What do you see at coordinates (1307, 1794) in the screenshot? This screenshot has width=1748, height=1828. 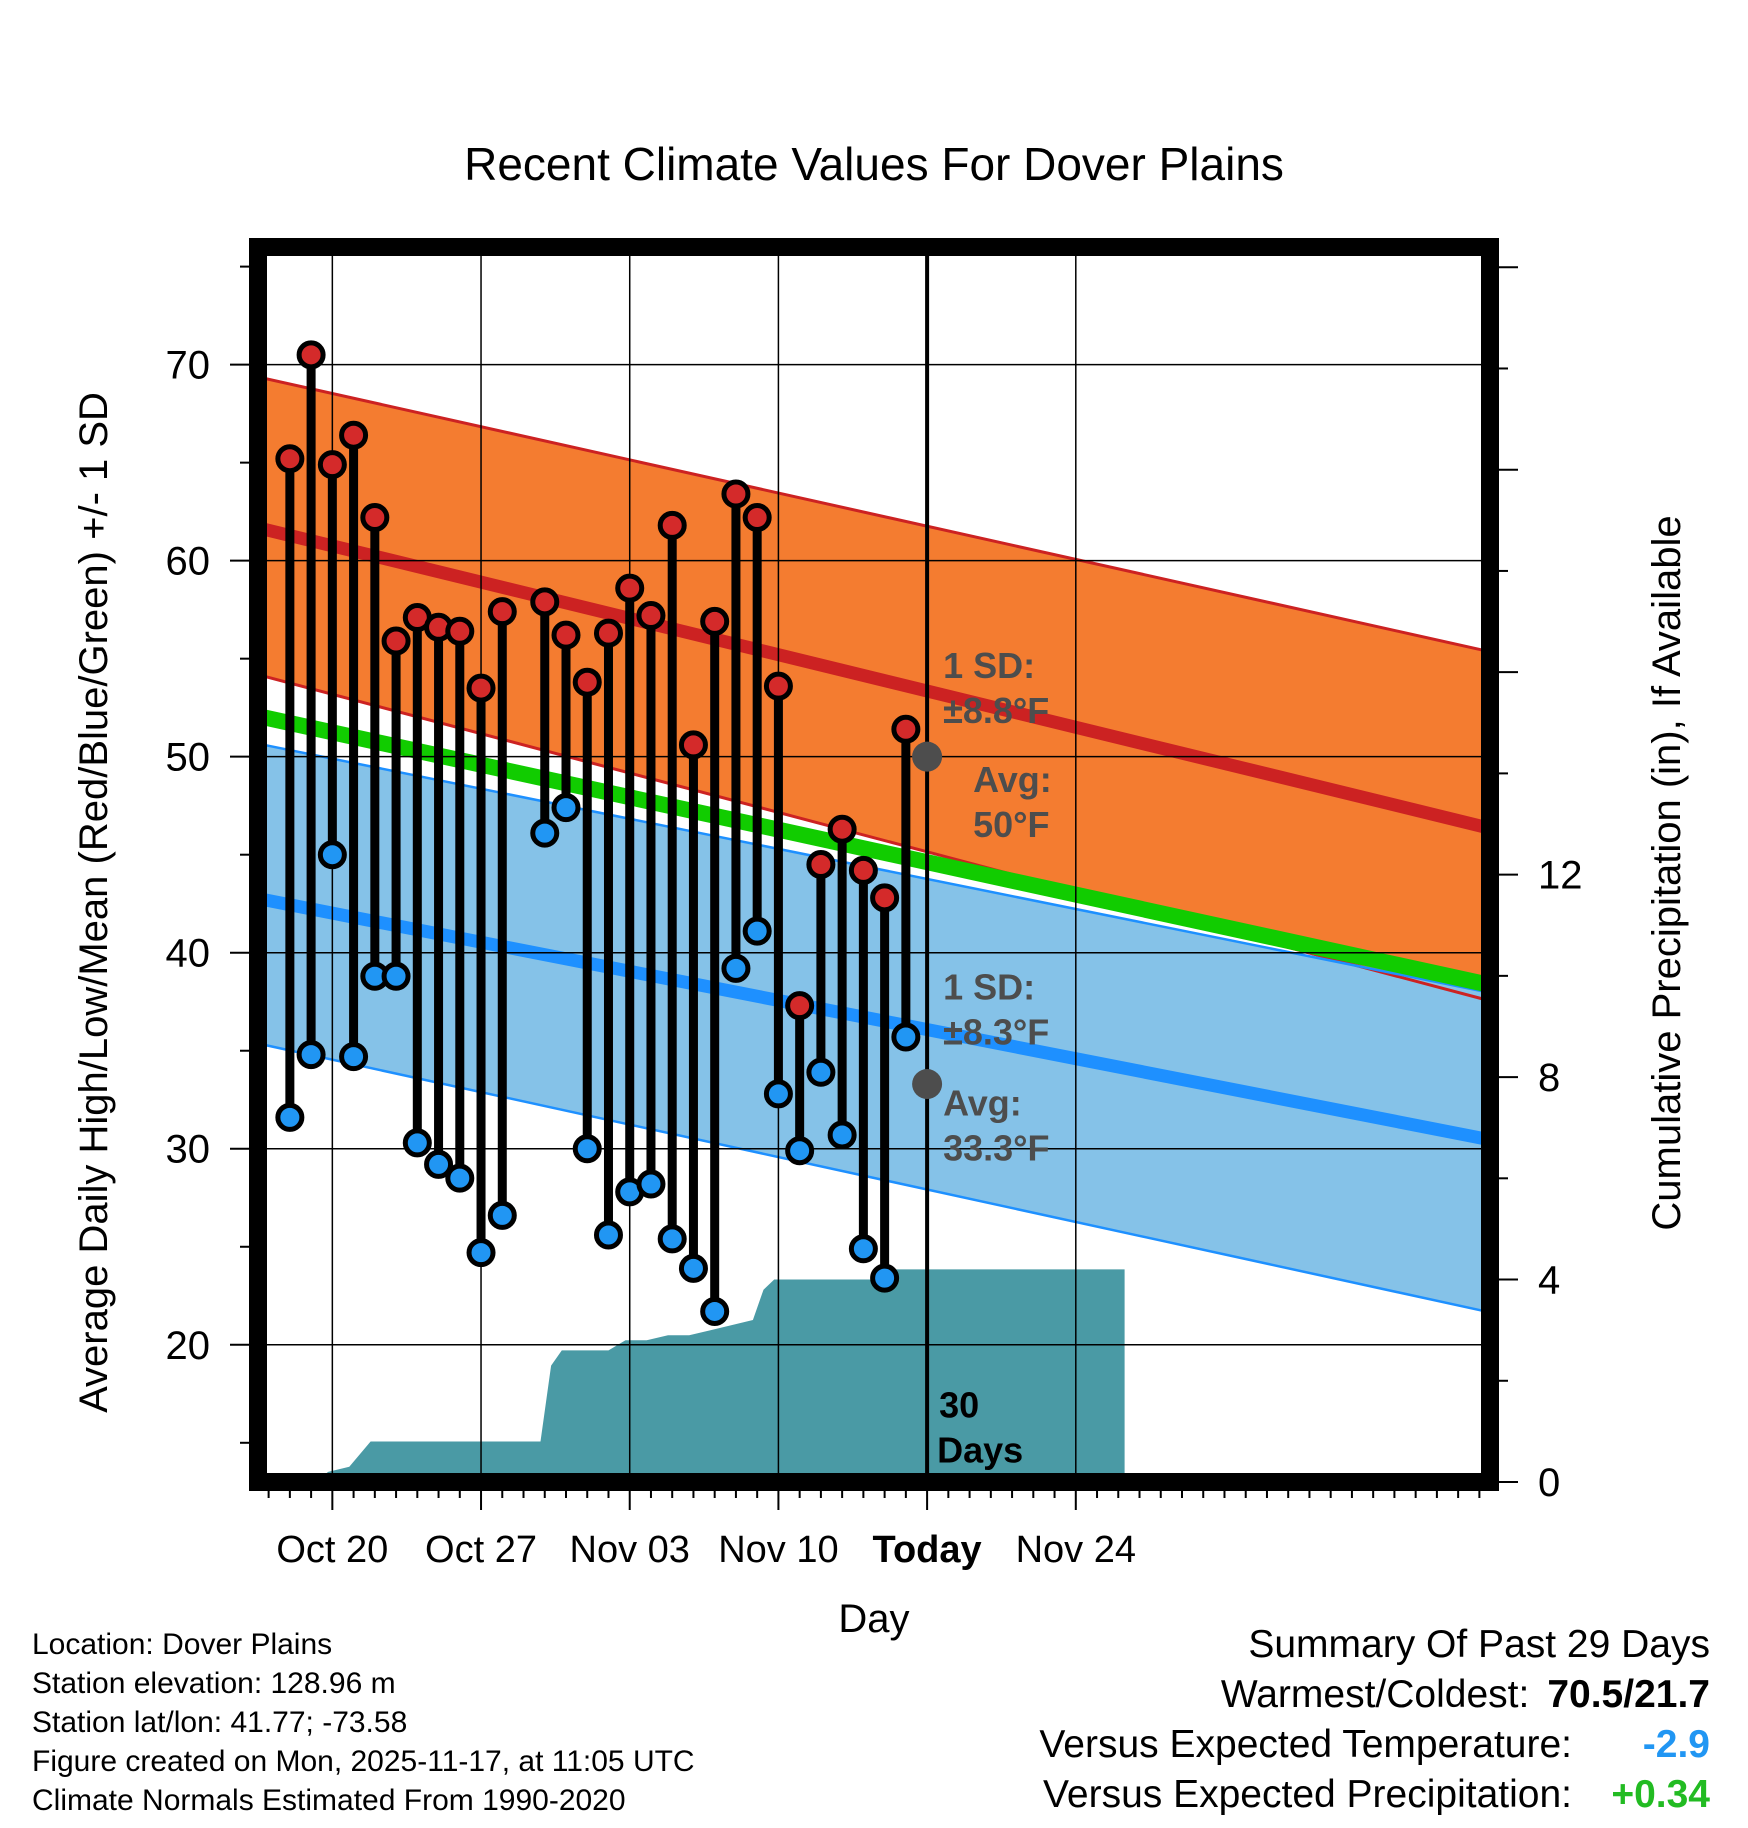 I see `precip-vs-expected-label: Versus Expected Precipitation:` at bounding box center [1307, 1794].